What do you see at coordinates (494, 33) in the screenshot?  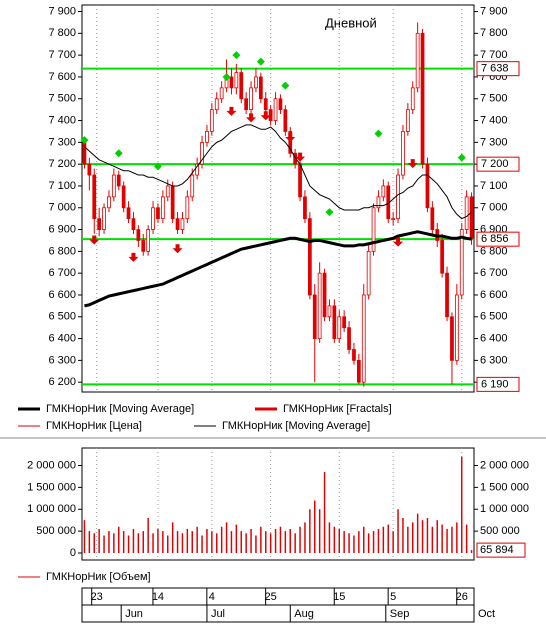 I see `y-tick-label-right: 7 800` at bounding box center [494, 33].